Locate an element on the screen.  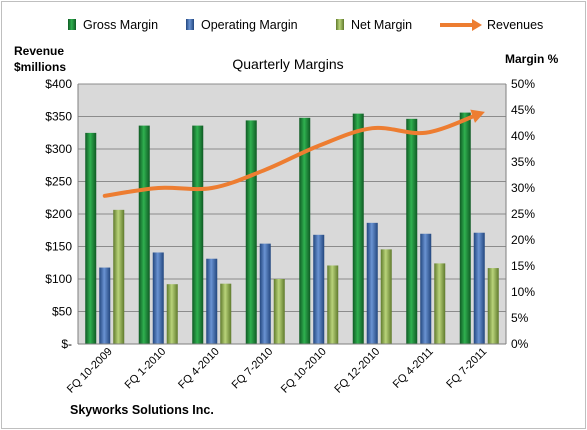
legend-item-operating-margin: Operating Margin is located at coordinates (242, 25).